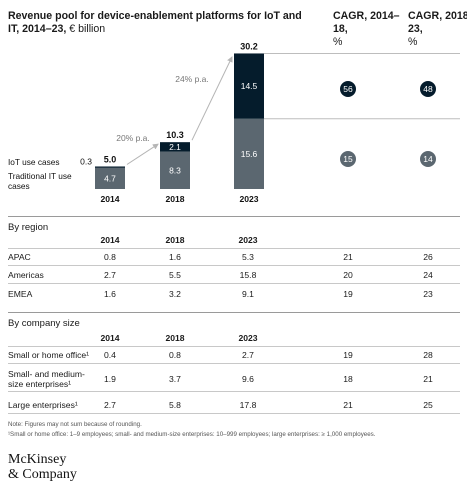 This screenshot has height=484, width=467. Describe the element at coordinates (249, 46) in the screenshot. I see `bar-total-label: 30.2` at that location.